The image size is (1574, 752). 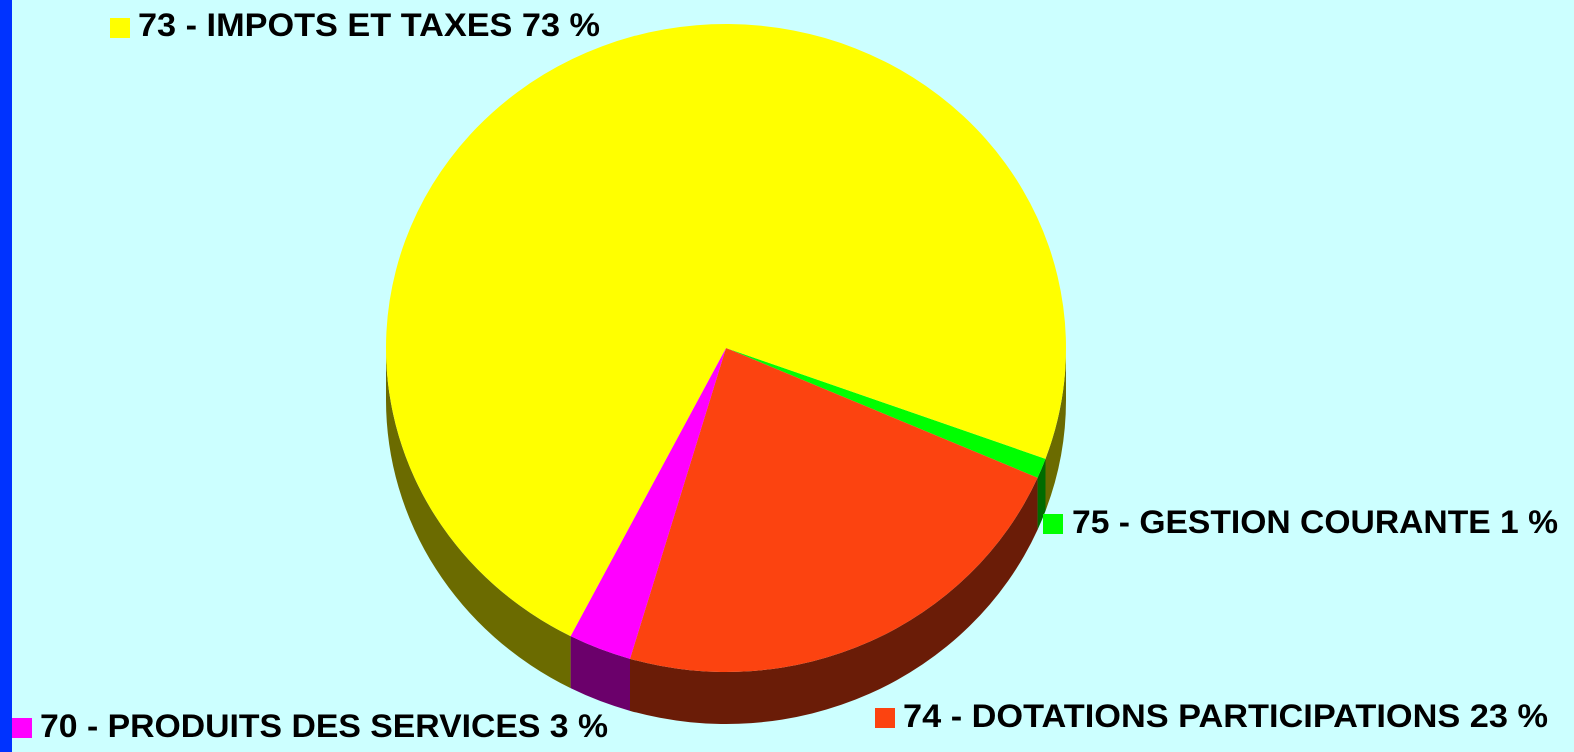 I want to click on data-label: 70 - PRODUITS DES SERVICES 3 %, so click(x=324, y=726).